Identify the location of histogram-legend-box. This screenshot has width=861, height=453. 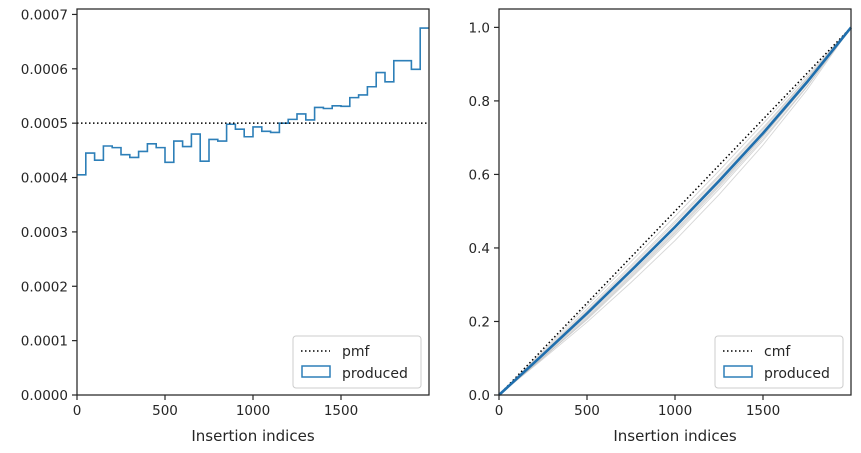
(357, 362).